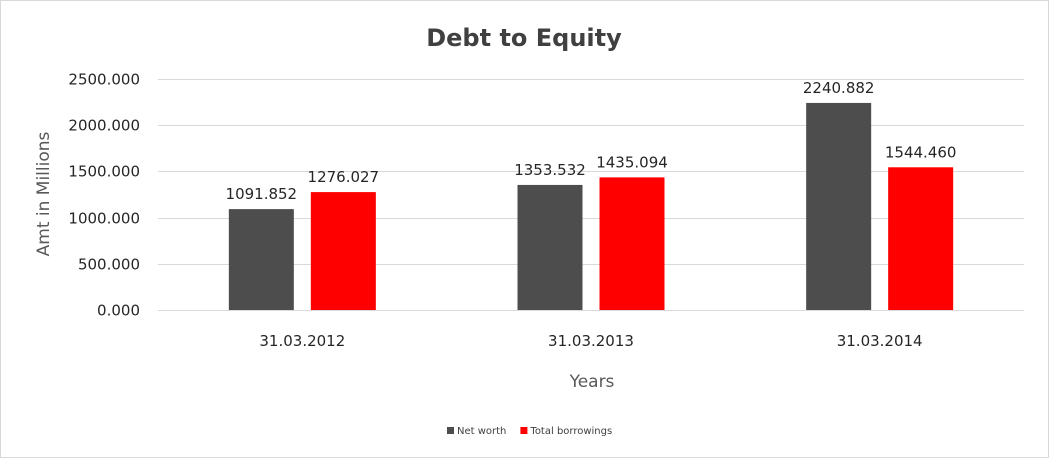 This screenshot has width=1049, height=458. I want to click on x-axis-title: Years, so click(592, 382).